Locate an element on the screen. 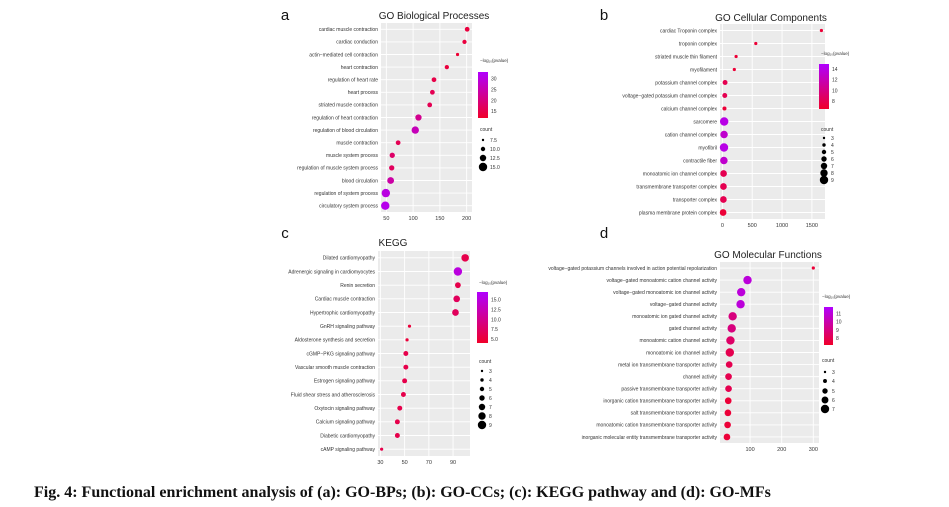  panel-letter: c is located at coordinates (285, 233).